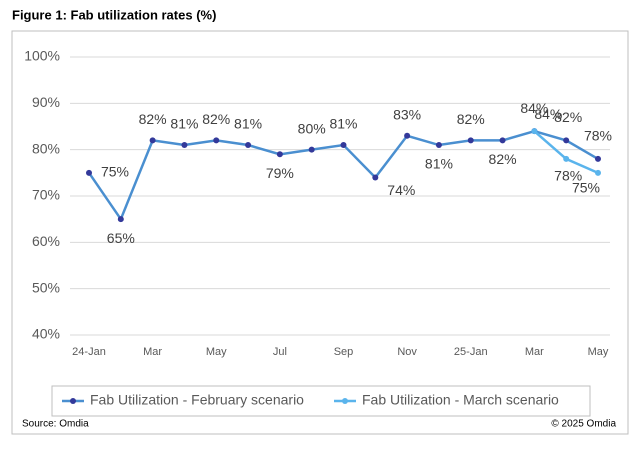 The image size is (640, 452). Describe the element at coordinates (312, 128) in the screenshot. I see `data-label: 80%` at that location.